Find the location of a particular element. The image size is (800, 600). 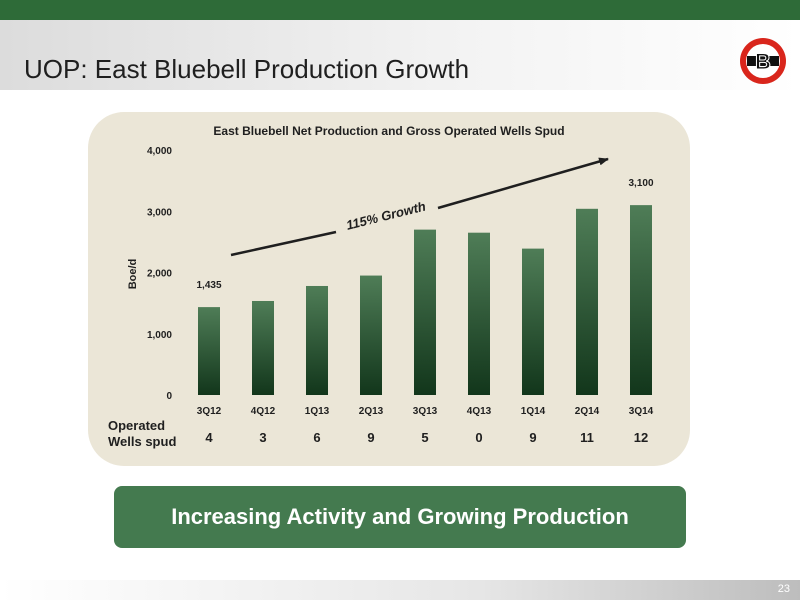

wells-spud-value: 3 is located at coordinates (262, 437).